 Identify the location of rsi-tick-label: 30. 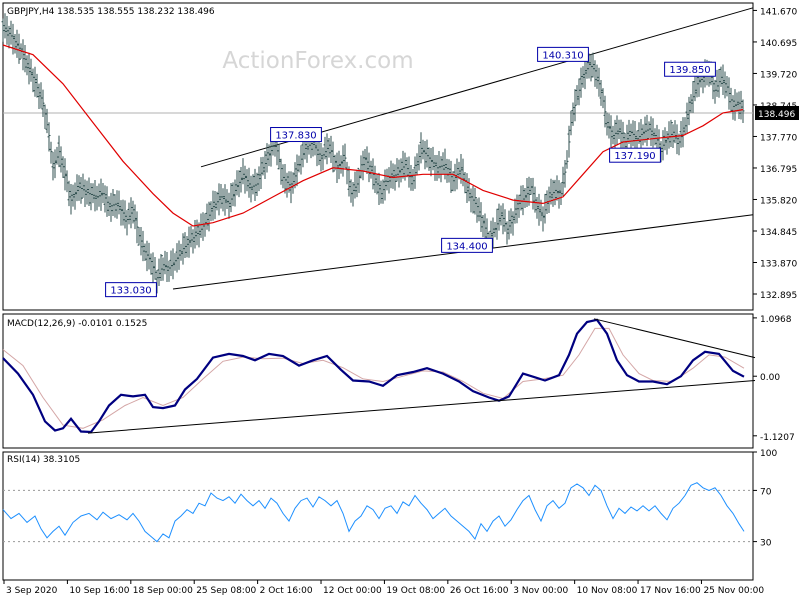
(766, 544).